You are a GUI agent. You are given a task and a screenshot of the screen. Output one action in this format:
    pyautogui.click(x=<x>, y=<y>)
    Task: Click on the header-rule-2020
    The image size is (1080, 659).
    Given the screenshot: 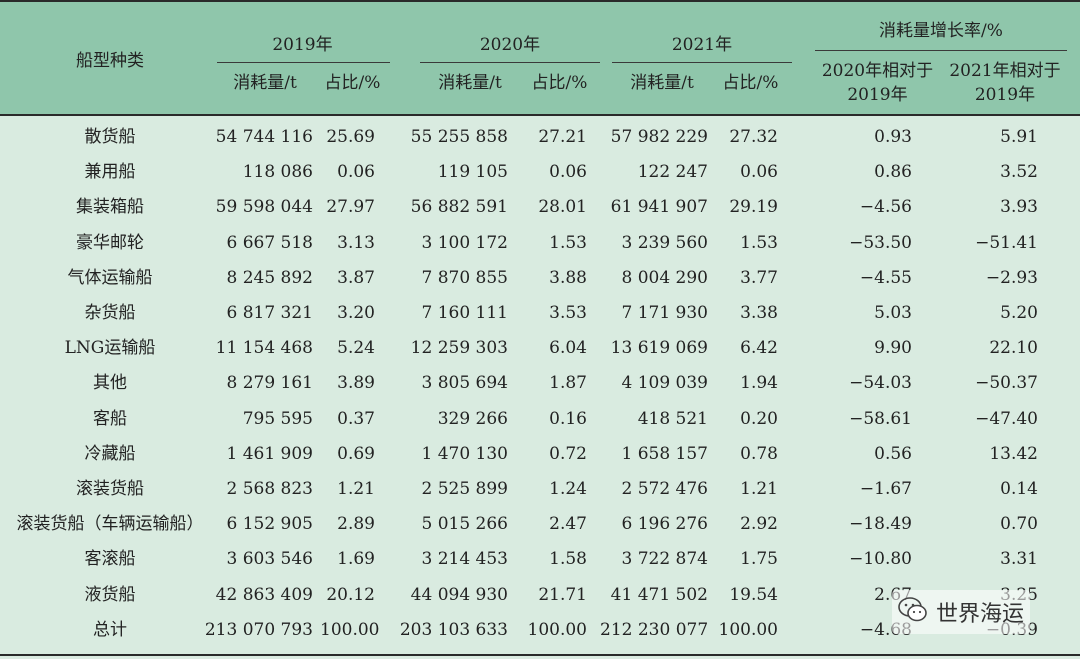 What is the action you would take?
    pyautogui.click(x=510, y=62)
    